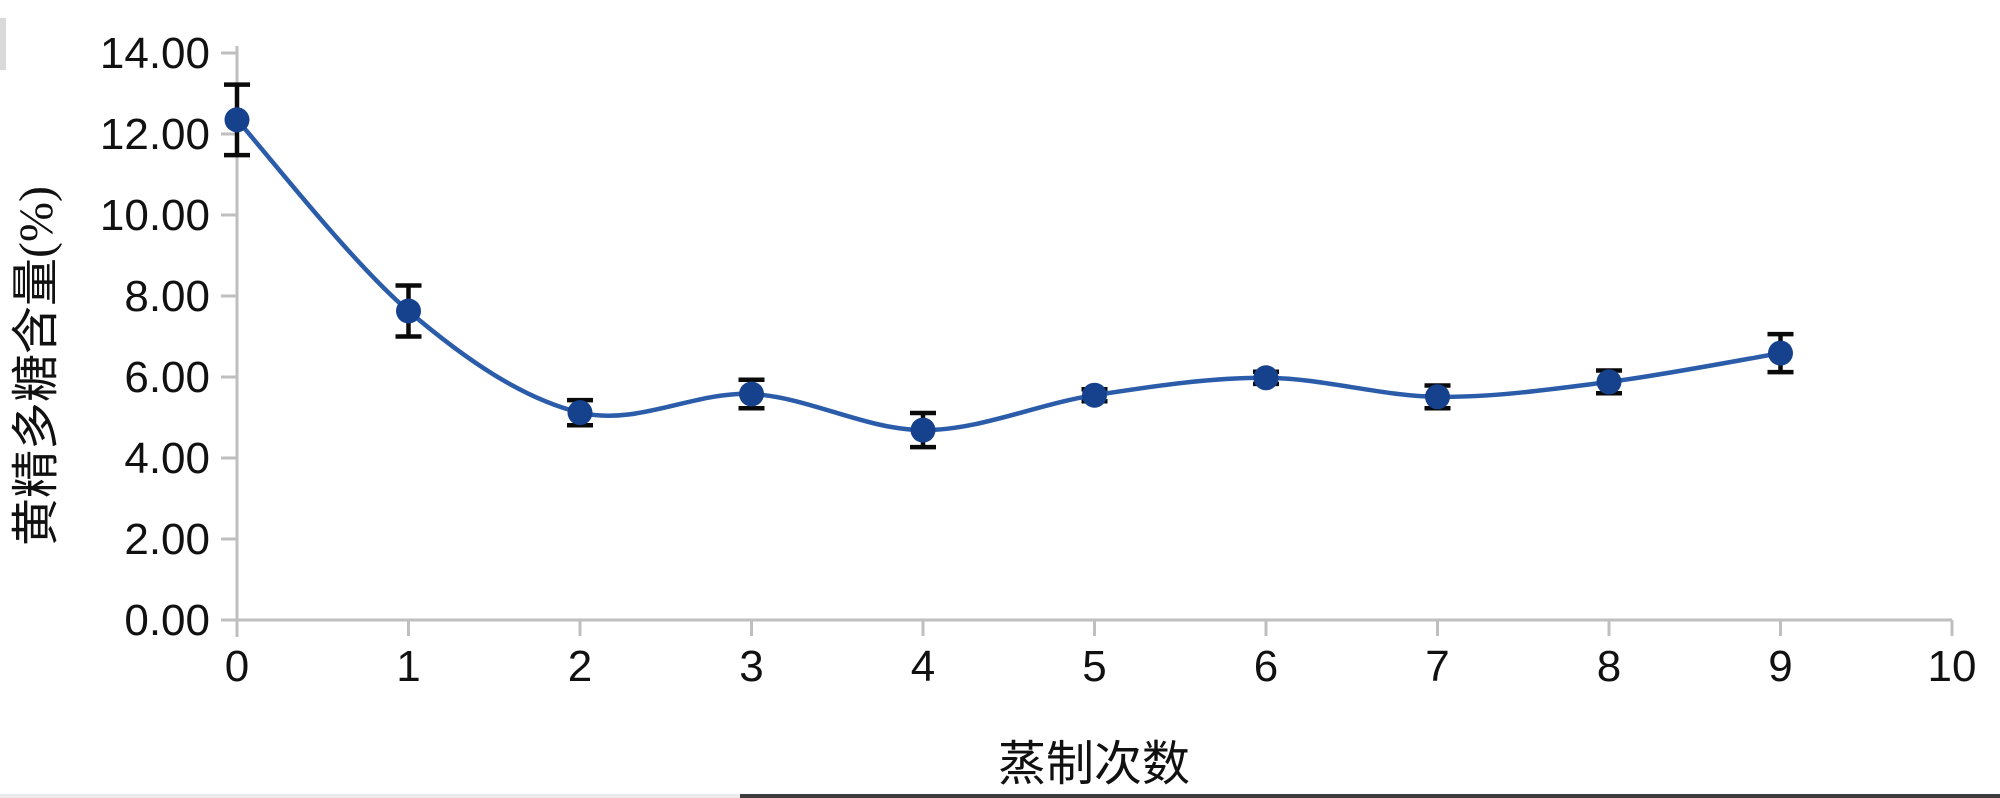  I want to click on screenshot-bottom-edge-light, so click(370, 796).